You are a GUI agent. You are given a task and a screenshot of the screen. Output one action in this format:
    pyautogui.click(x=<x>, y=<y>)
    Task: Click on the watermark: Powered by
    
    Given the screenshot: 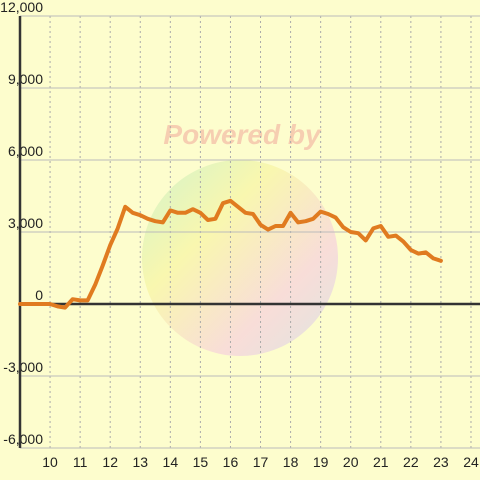 What is the action you would take?
    pyautogui.click(x=242, y=134)
    